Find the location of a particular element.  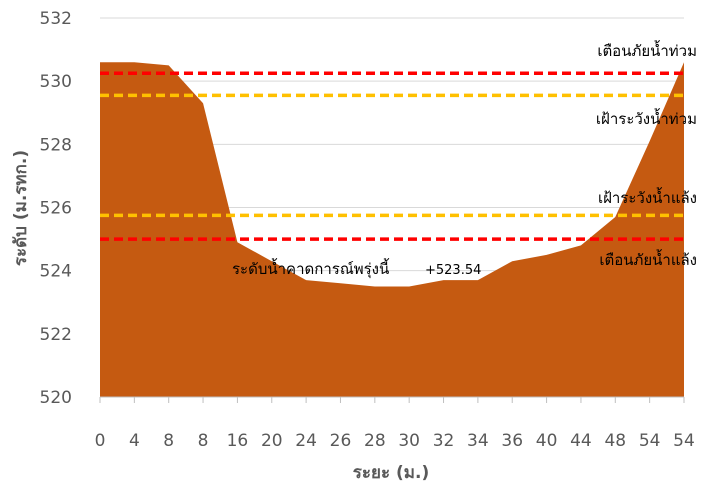

y-axis-ticks: 520 522 524 526 528 530 532 is located at coordinates (56, 208).